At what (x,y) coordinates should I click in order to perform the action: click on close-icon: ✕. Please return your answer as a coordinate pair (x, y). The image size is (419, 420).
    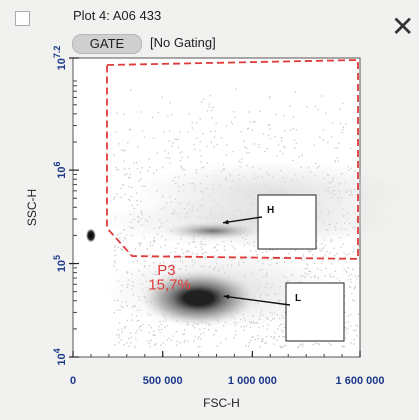
    Looking at the image, I should click on (403, 26).